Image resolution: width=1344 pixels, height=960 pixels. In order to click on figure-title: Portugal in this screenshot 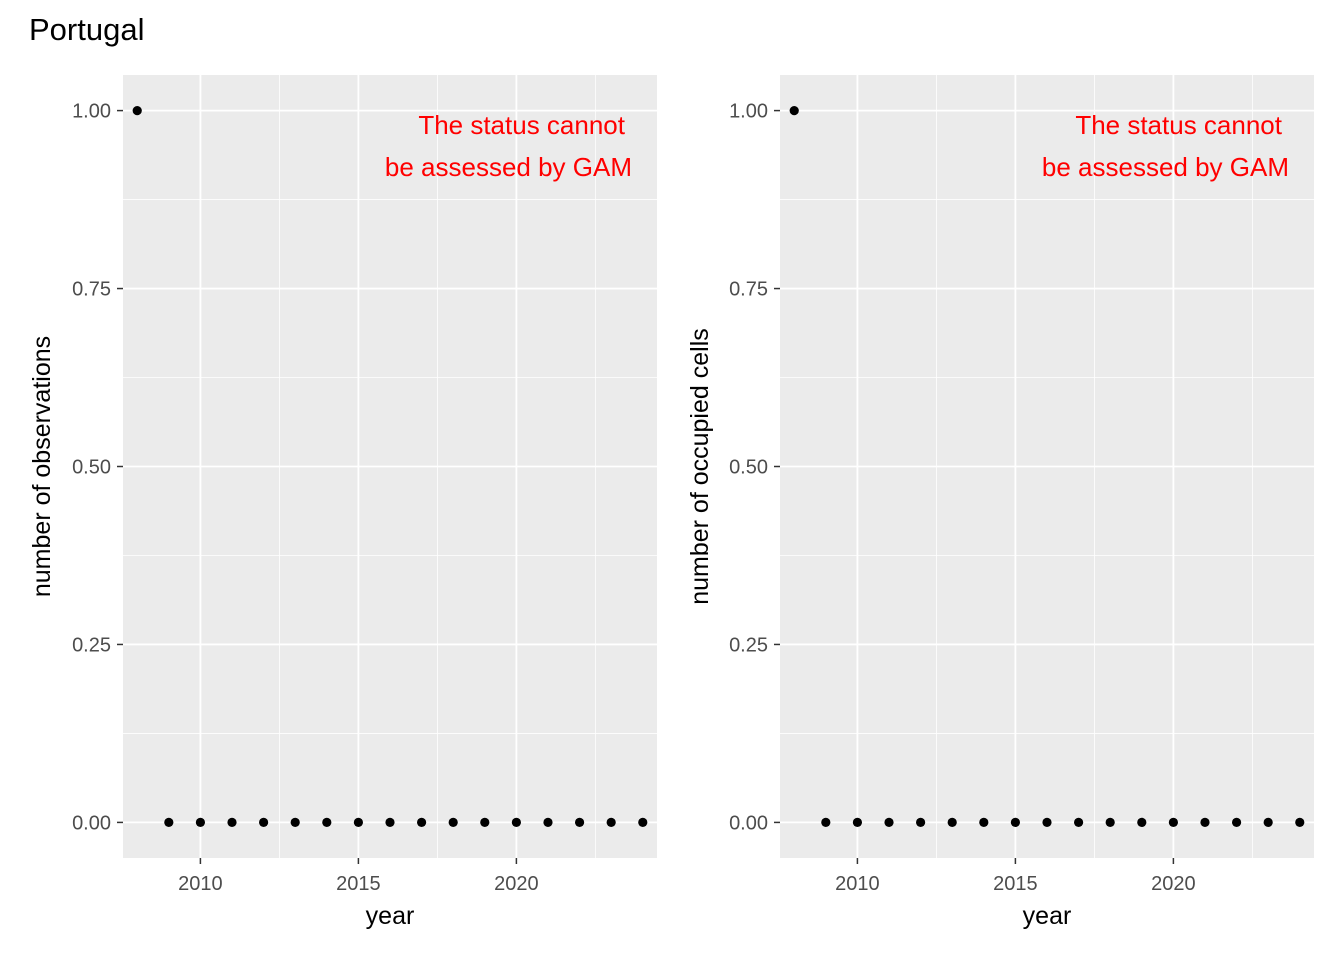, I will do `click(86, 29)`.